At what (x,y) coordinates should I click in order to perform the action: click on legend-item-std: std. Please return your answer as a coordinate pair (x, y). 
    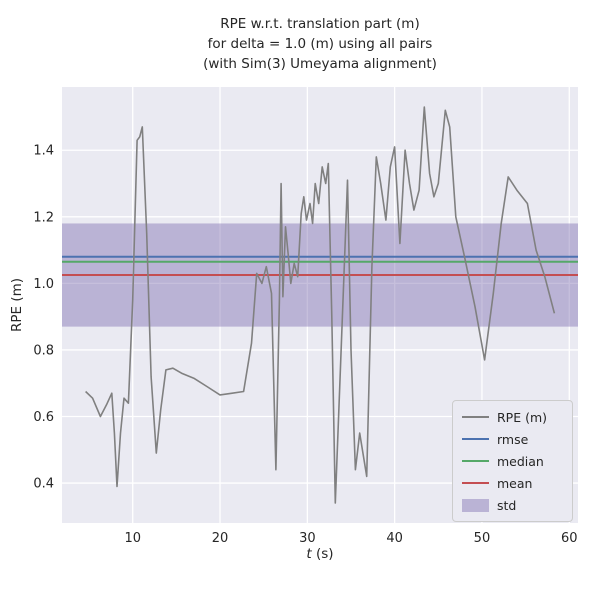
    Looking at the image, I should click on (512, 505).